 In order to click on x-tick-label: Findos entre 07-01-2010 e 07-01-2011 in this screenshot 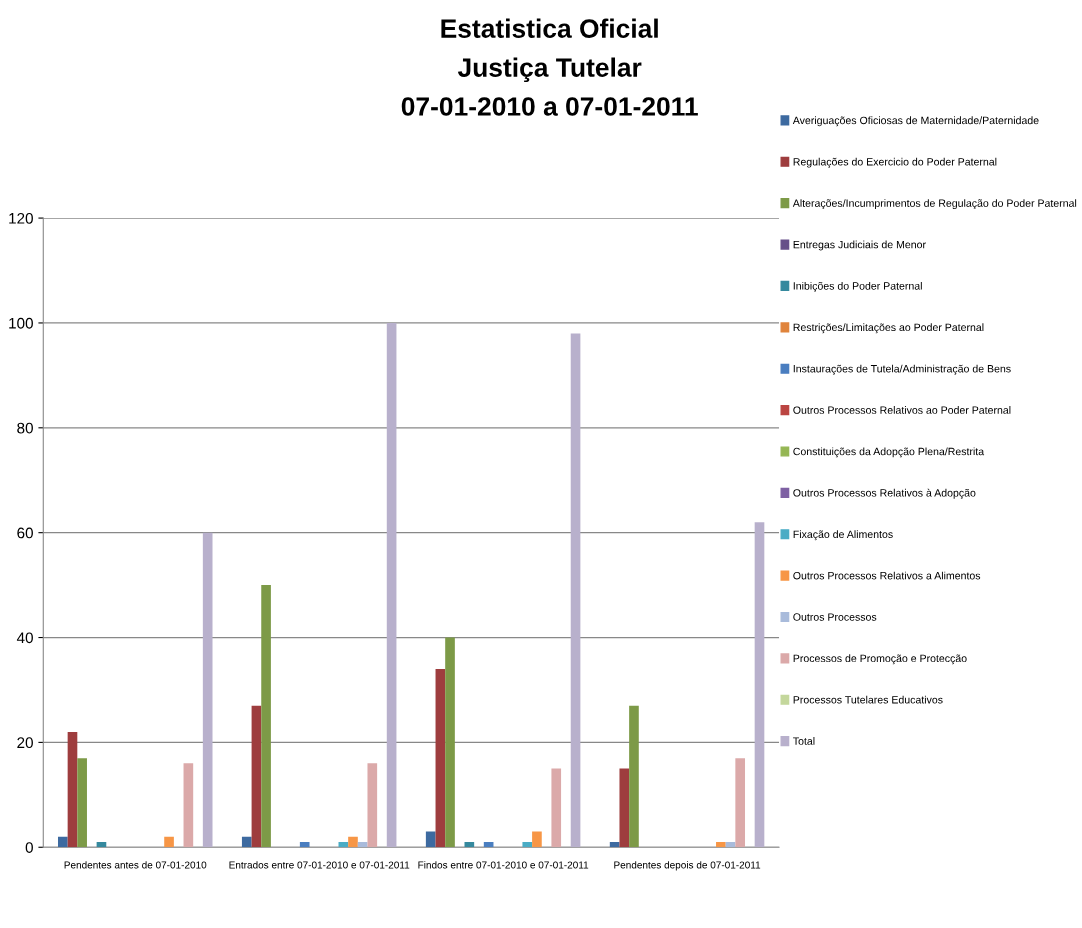, I will do `click(503, 865)`.